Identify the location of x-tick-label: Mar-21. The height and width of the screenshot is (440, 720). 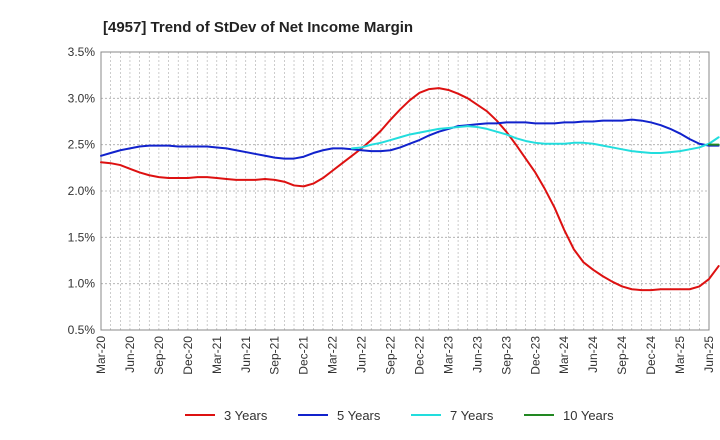
(217, 355).